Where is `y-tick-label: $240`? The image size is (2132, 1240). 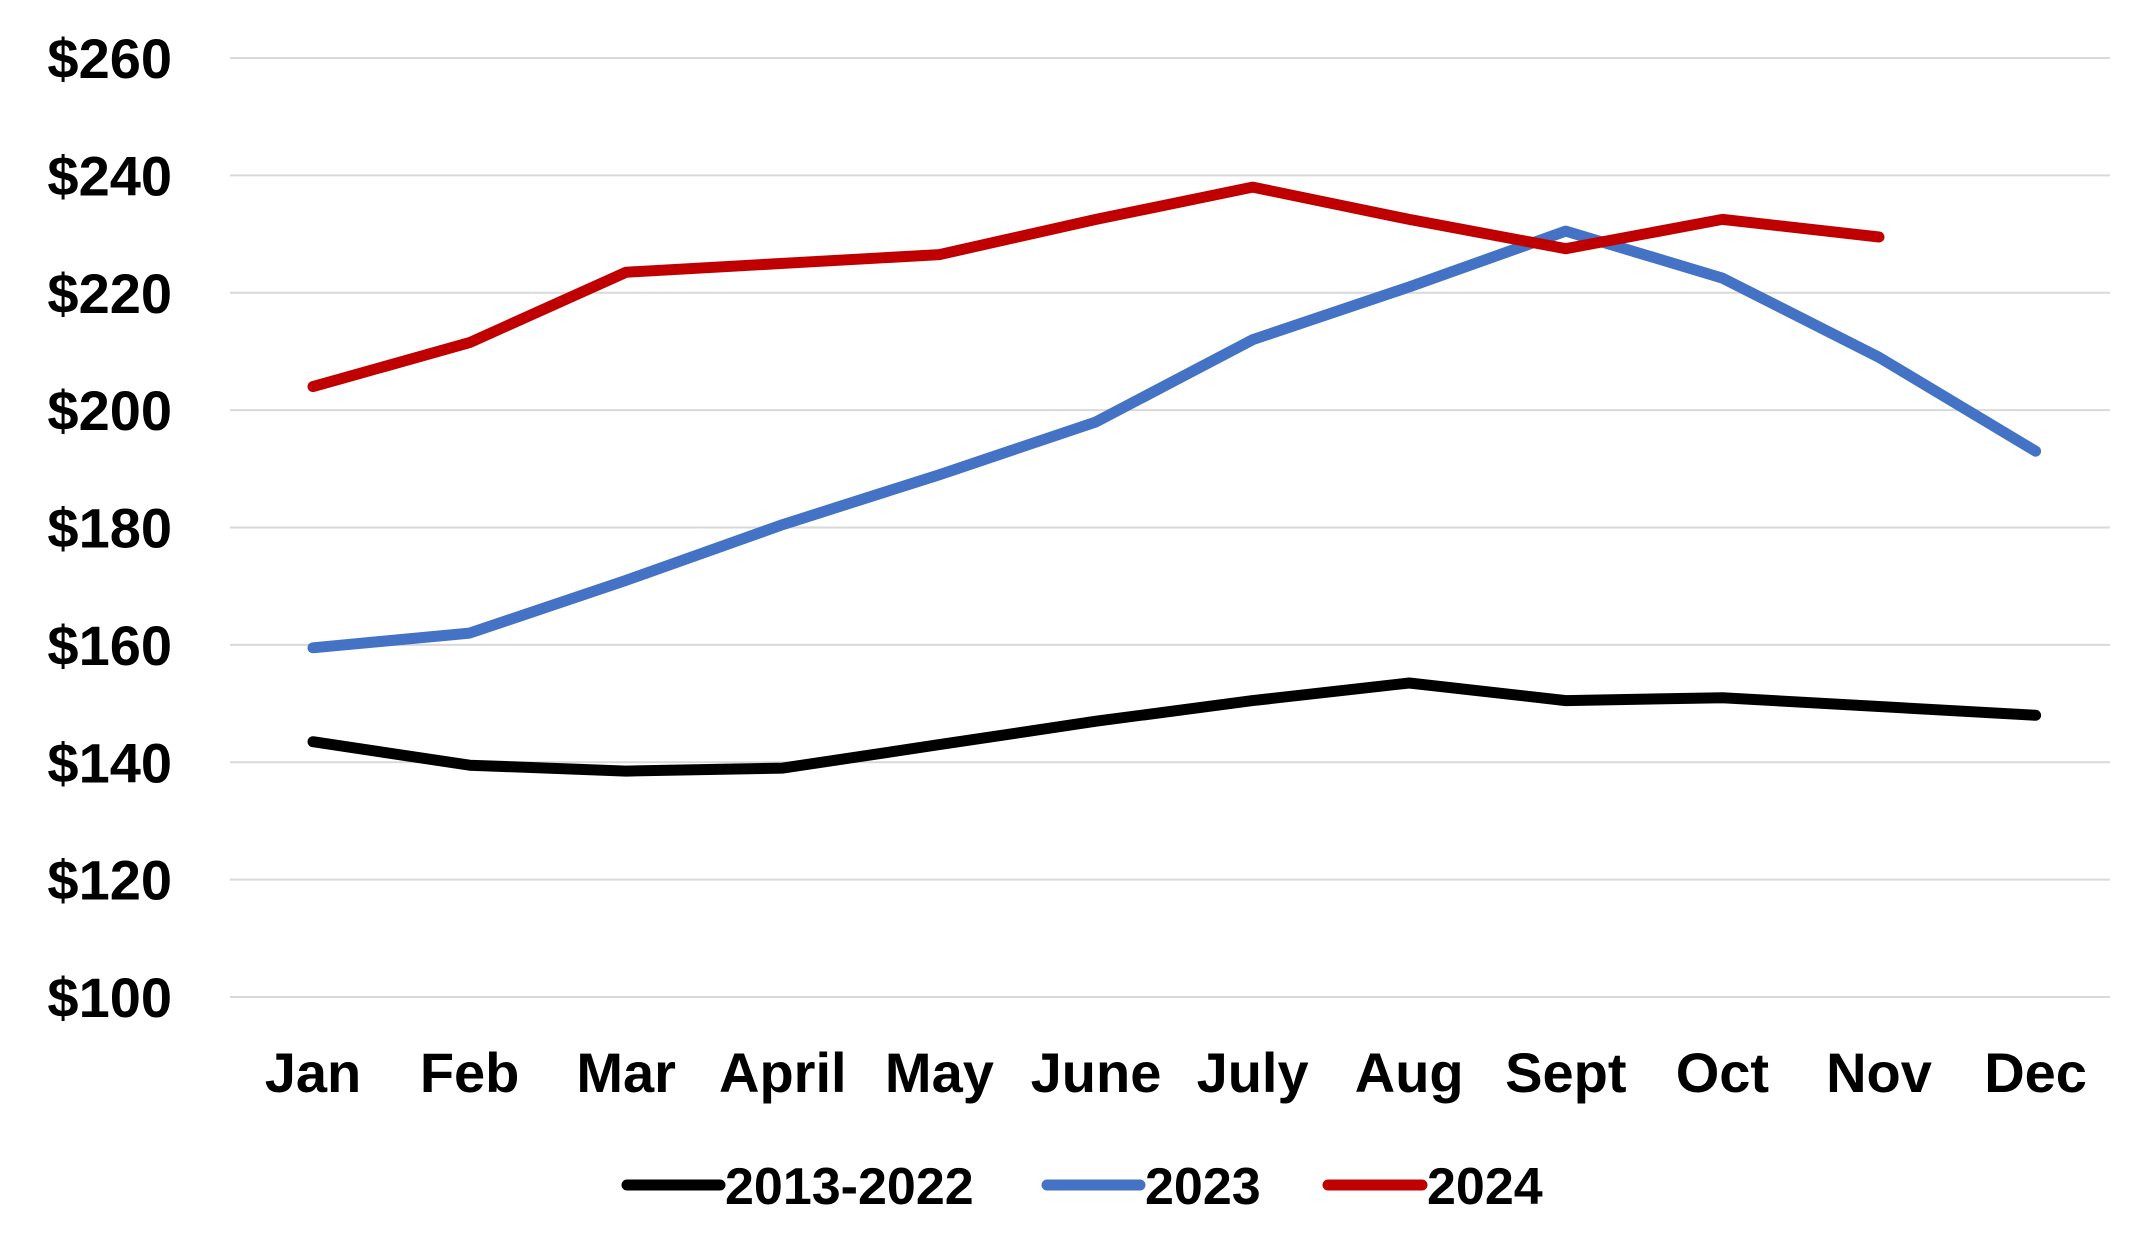 y-tick-label: $240 is located at coordinates (109, 175).